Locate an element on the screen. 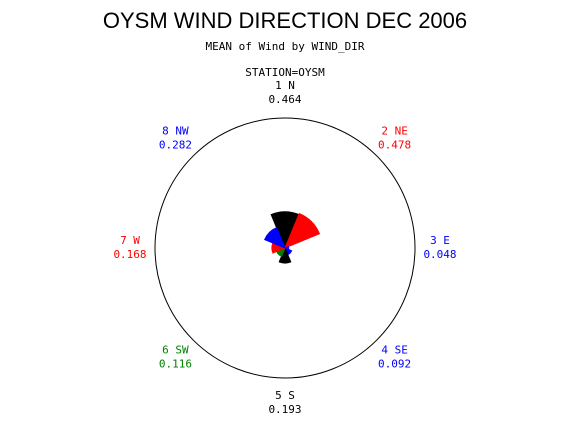 This screenshot has width=570, height=430. value-label: 0.168 is located at coordinates (129, 254).